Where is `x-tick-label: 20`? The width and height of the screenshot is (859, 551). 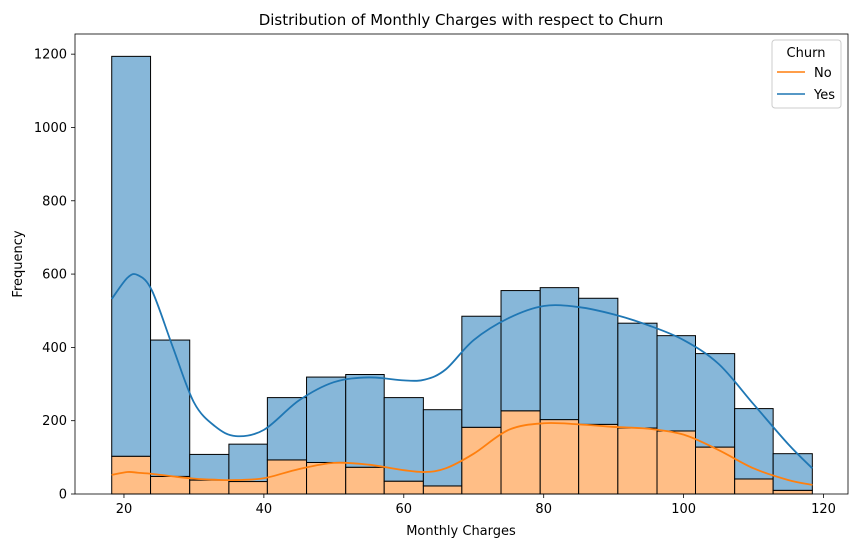
x-tick-label: 20 is located at coordinates (124, 509).